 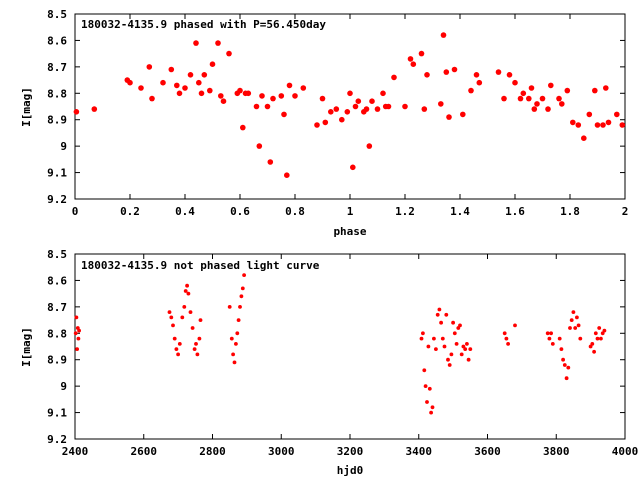 I want to click on y-axis-label: I[mag], so click(x=26, y=347).